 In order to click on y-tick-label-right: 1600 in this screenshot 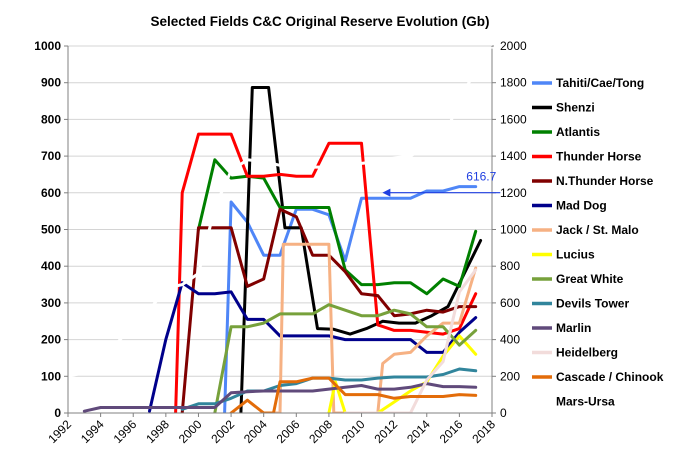, I will do `click(513, 119)`.